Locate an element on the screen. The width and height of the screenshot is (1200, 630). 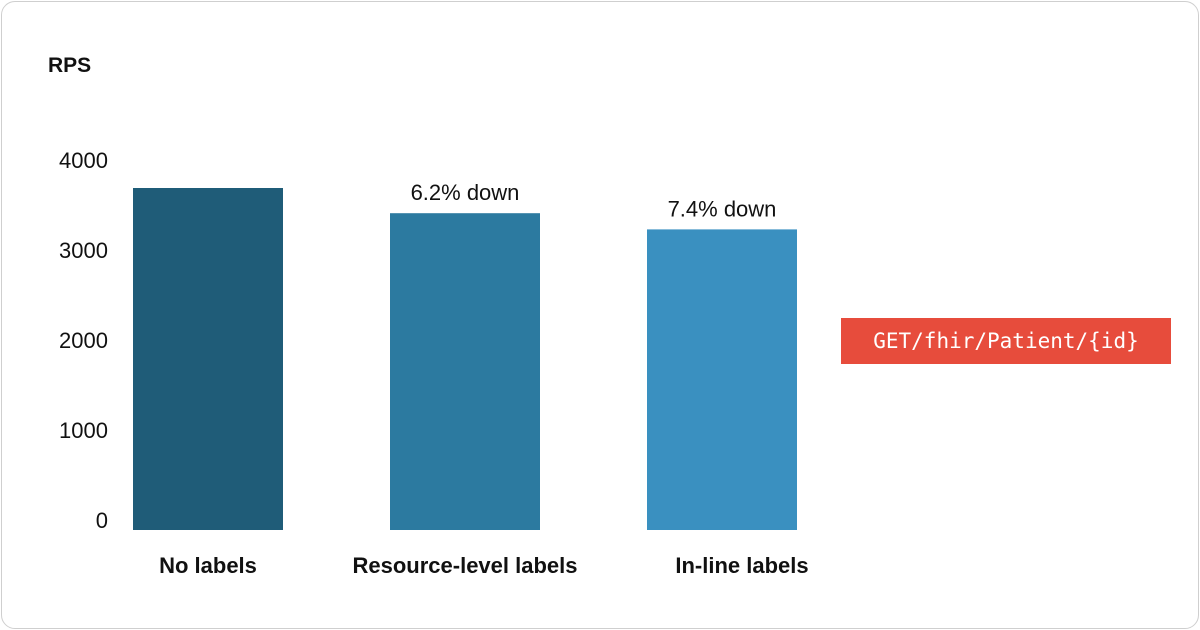
y-tick-label: 4000 is located at coordinates (83, 160).